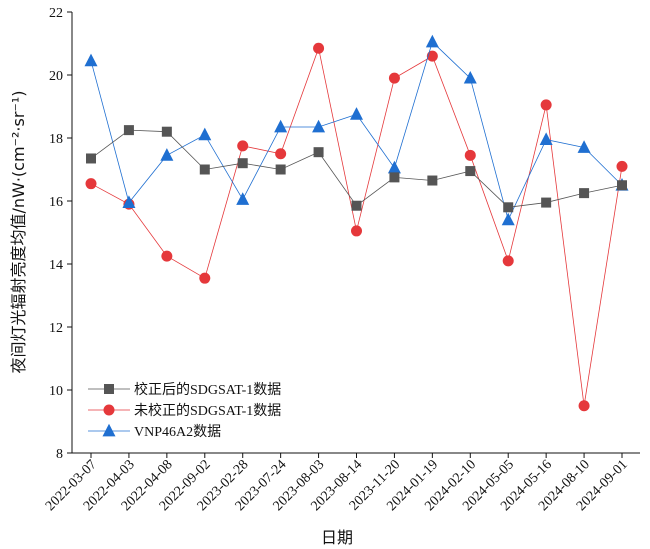  I want to click on y-tick-label: 14, so click(56, 265).